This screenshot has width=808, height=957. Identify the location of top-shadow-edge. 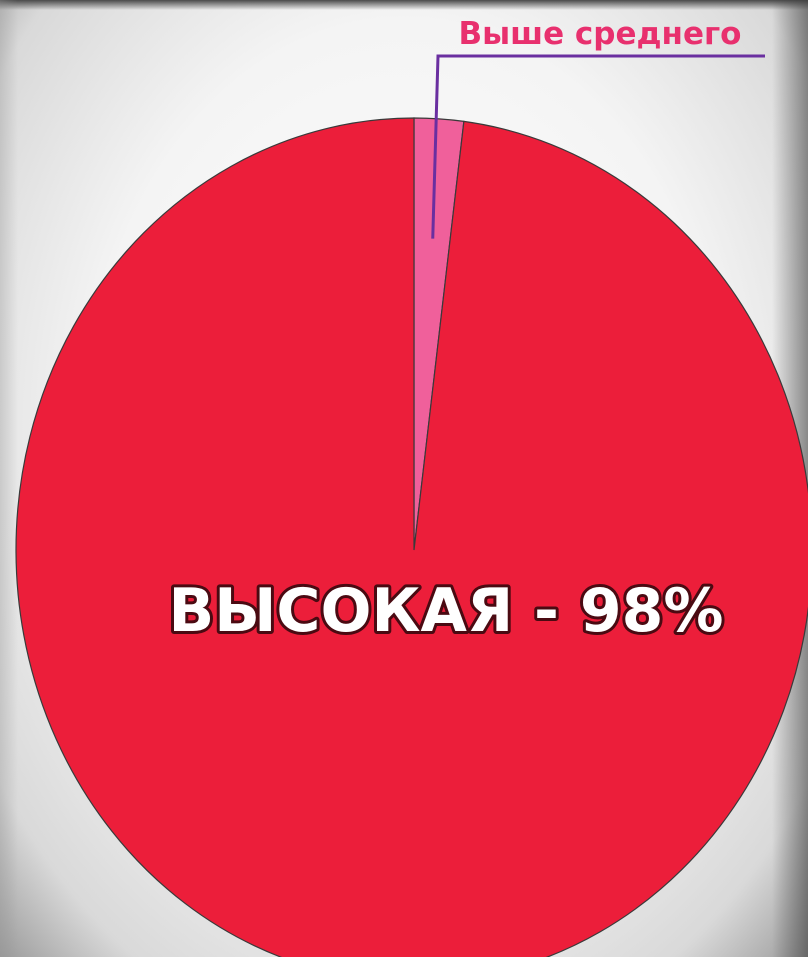
(404, 5).